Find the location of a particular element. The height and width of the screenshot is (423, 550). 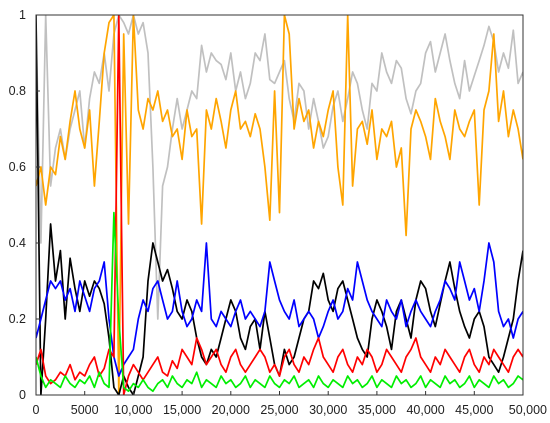

x-tick-label: 50,000 is located at coordinates (528, 410).